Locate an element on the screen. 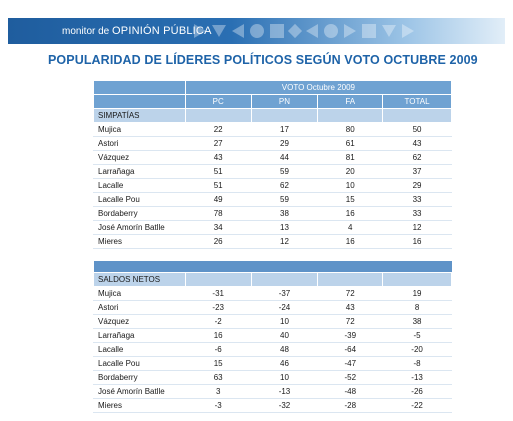 The height and width of the screenshot is (421, 513). column-header: FA is located at coordinates (350, 101).